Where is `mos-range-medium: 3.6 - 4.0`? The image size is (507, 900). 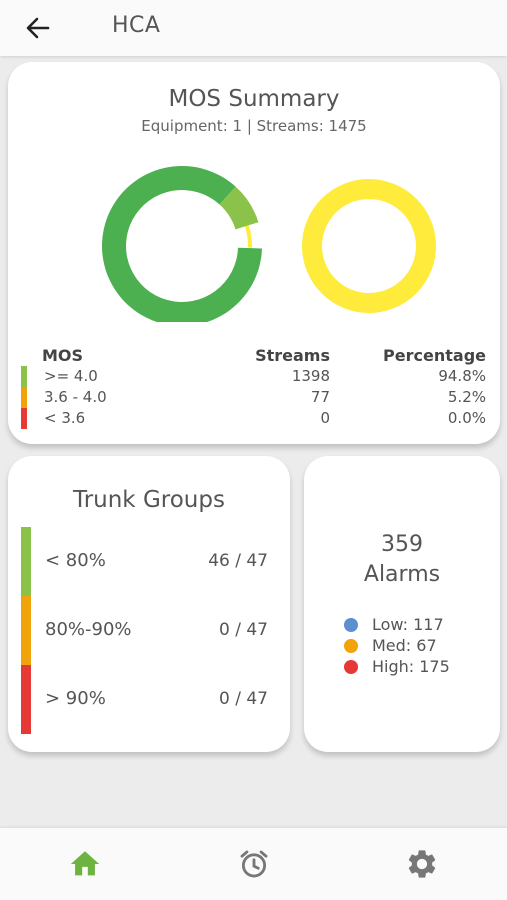 mos-range-medium: 3.6 - 4.0 is located at coordinates (75, 397).